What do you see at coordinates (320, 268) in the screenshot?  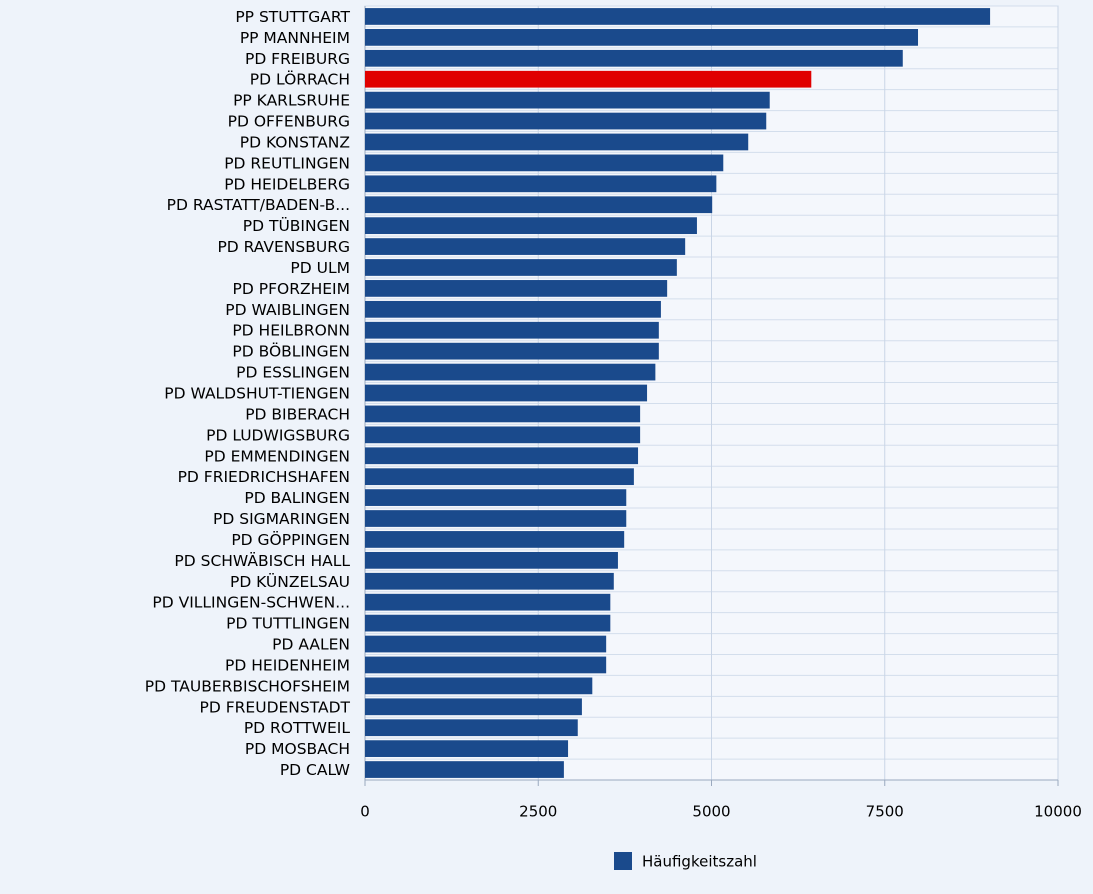 I see `y-tick-label: PD ULM` at bounding box center [320, 268].